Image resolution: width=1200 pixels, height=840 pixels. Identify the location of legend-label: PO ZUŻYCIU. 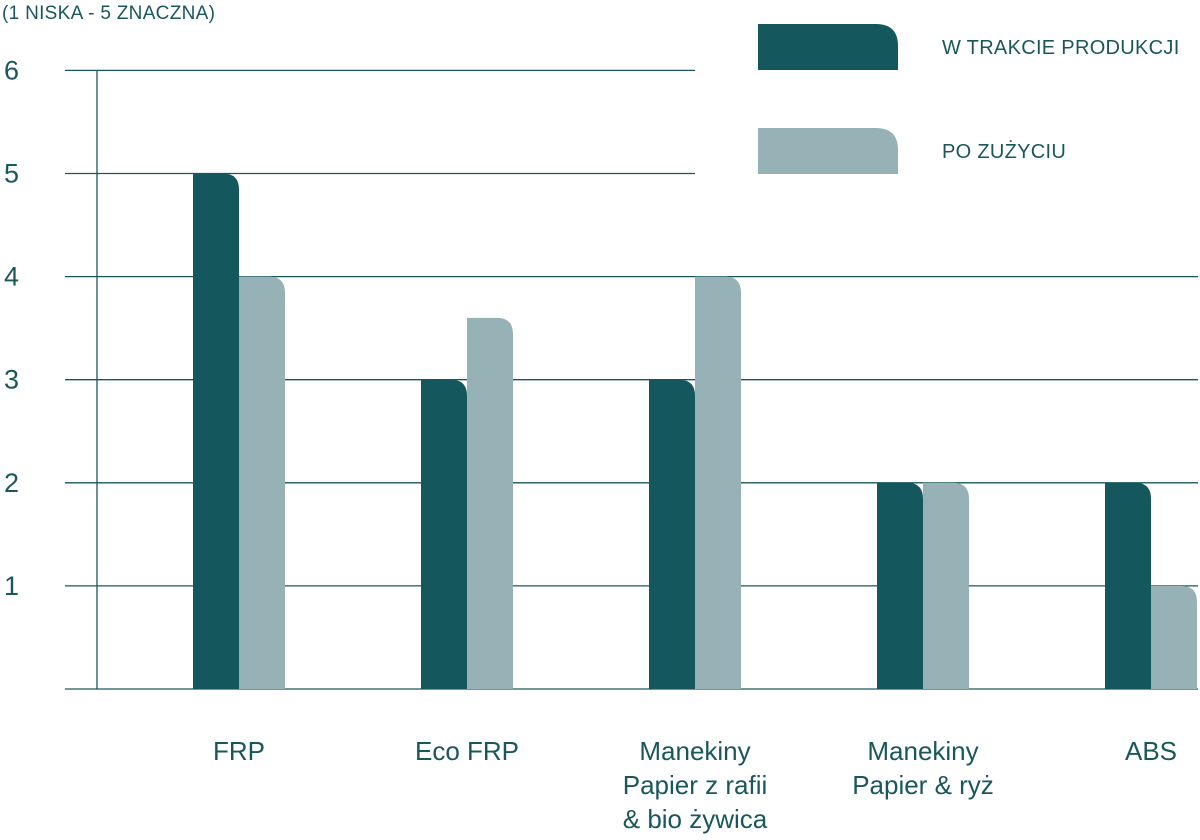
(1004, 151).